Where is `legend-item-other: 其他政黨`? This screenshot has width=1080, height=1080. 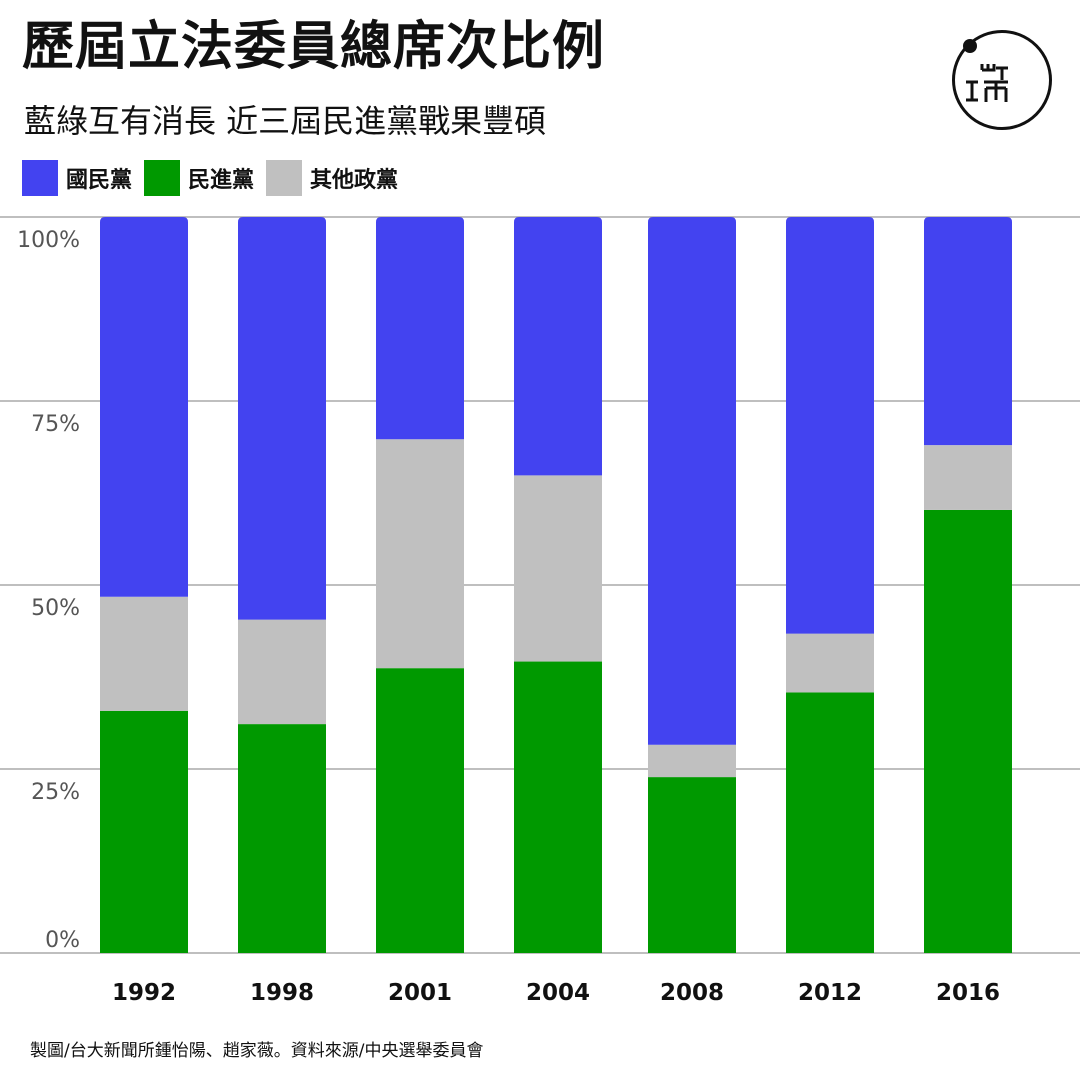 legend-item-other: 其他政黨 is located at coordinates (332, 178).